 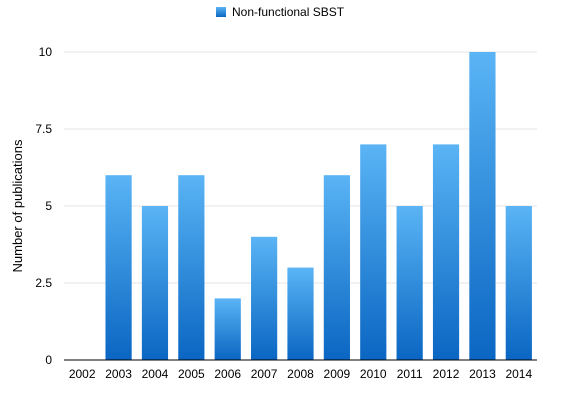 I want to click on bar-2012, so click(x=446, y=252).